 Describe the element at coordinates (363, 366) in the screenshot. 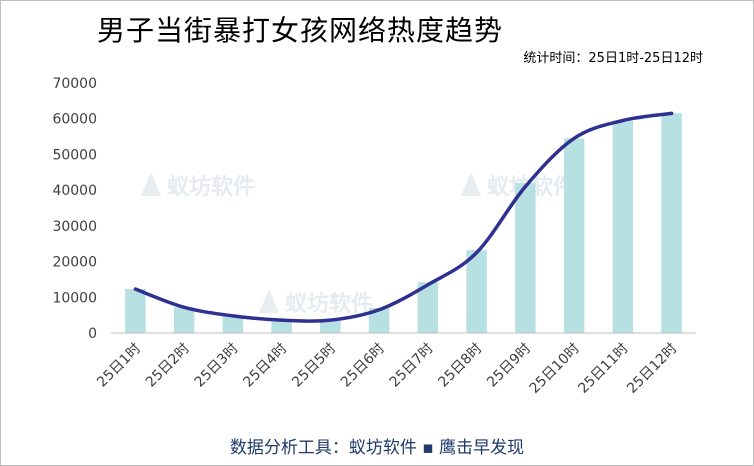

I see `x-tick-label: 25日6时` at that location.